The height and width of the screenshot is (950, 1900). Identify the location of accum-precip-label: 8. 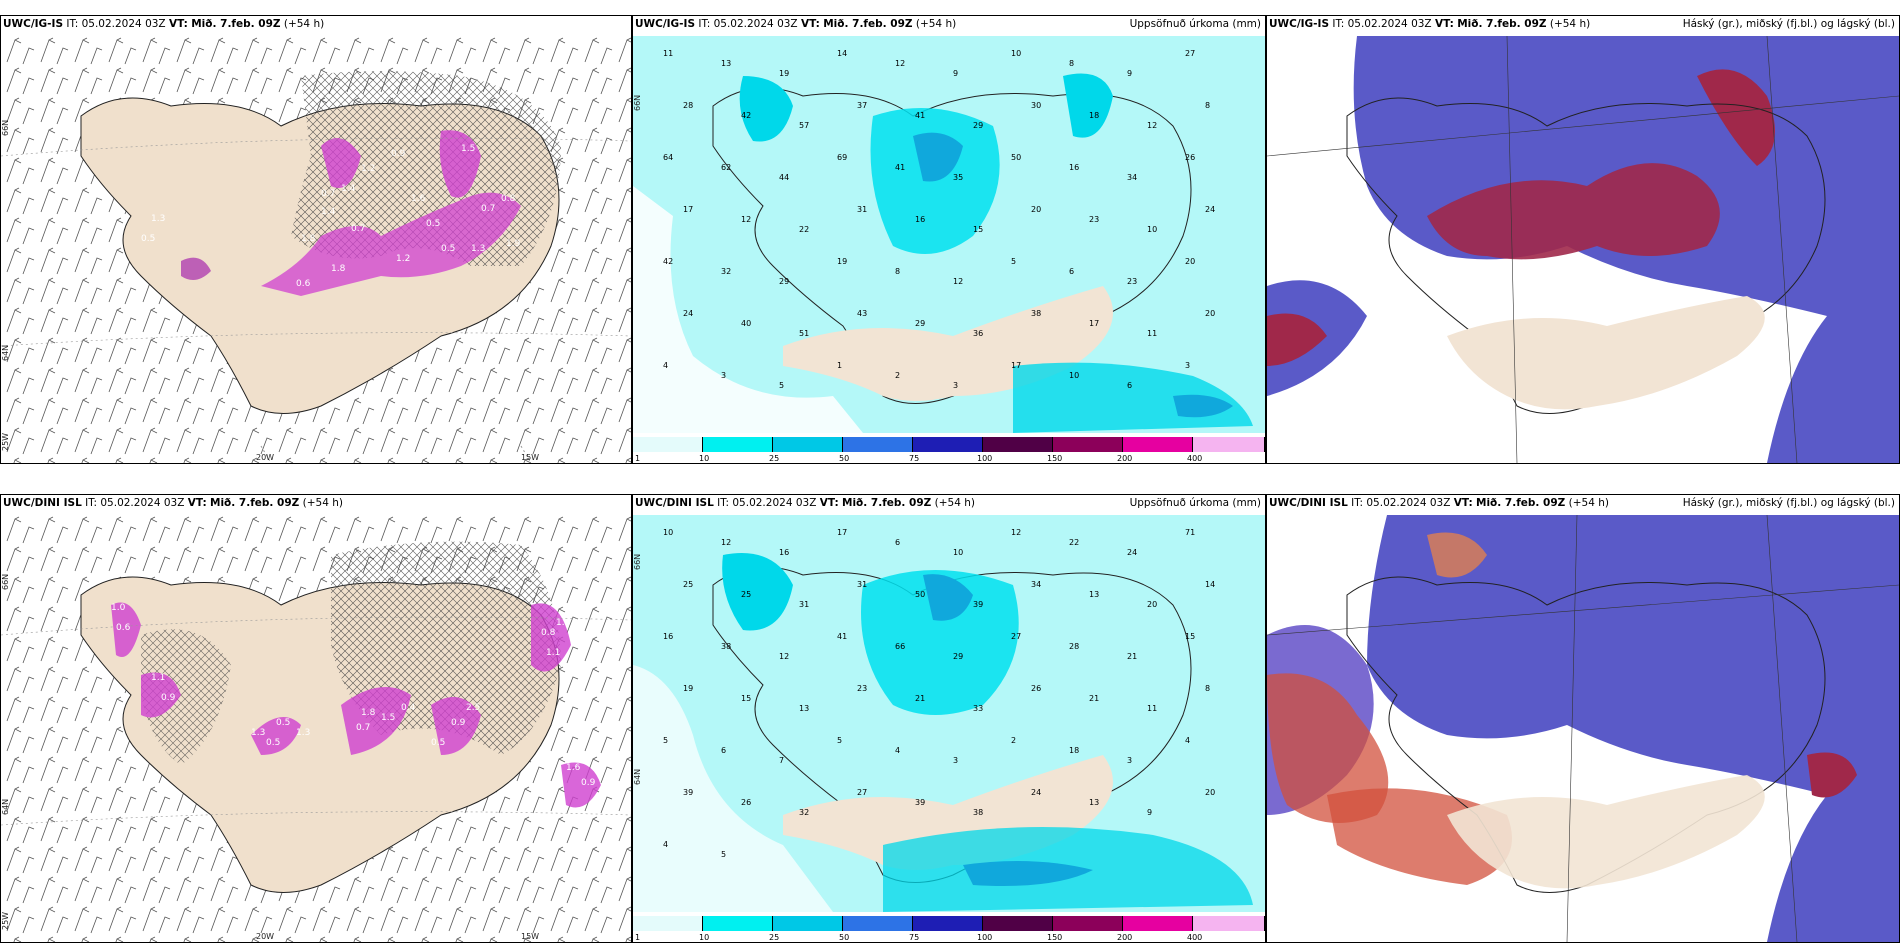
(897, 271).